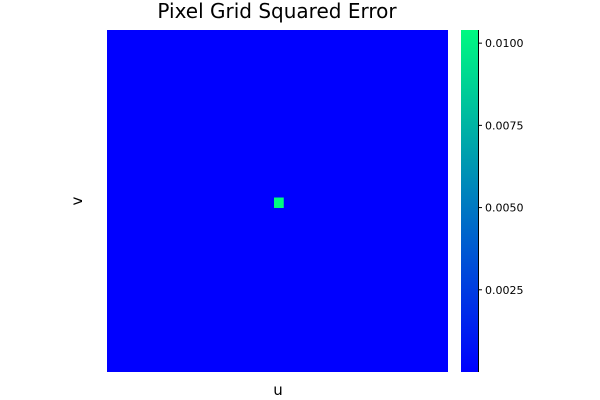  I want to click on colorbar-tick-label: 0.0075, so click(504, 125).